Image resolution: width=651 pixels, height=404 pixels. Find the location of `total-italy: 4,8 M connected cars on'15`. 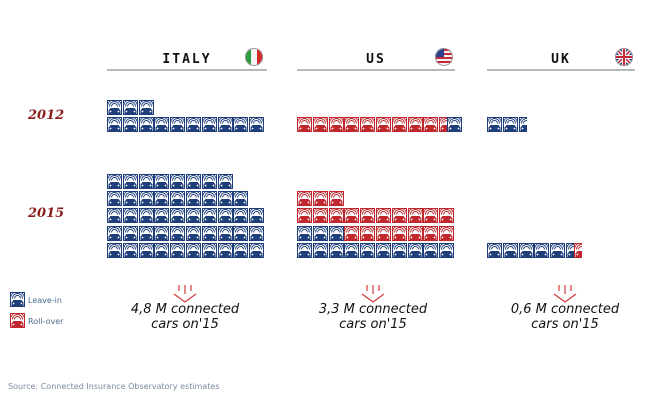

total-italy: 4,8 M connected cars on'15 is located at coordinates (185, 317).